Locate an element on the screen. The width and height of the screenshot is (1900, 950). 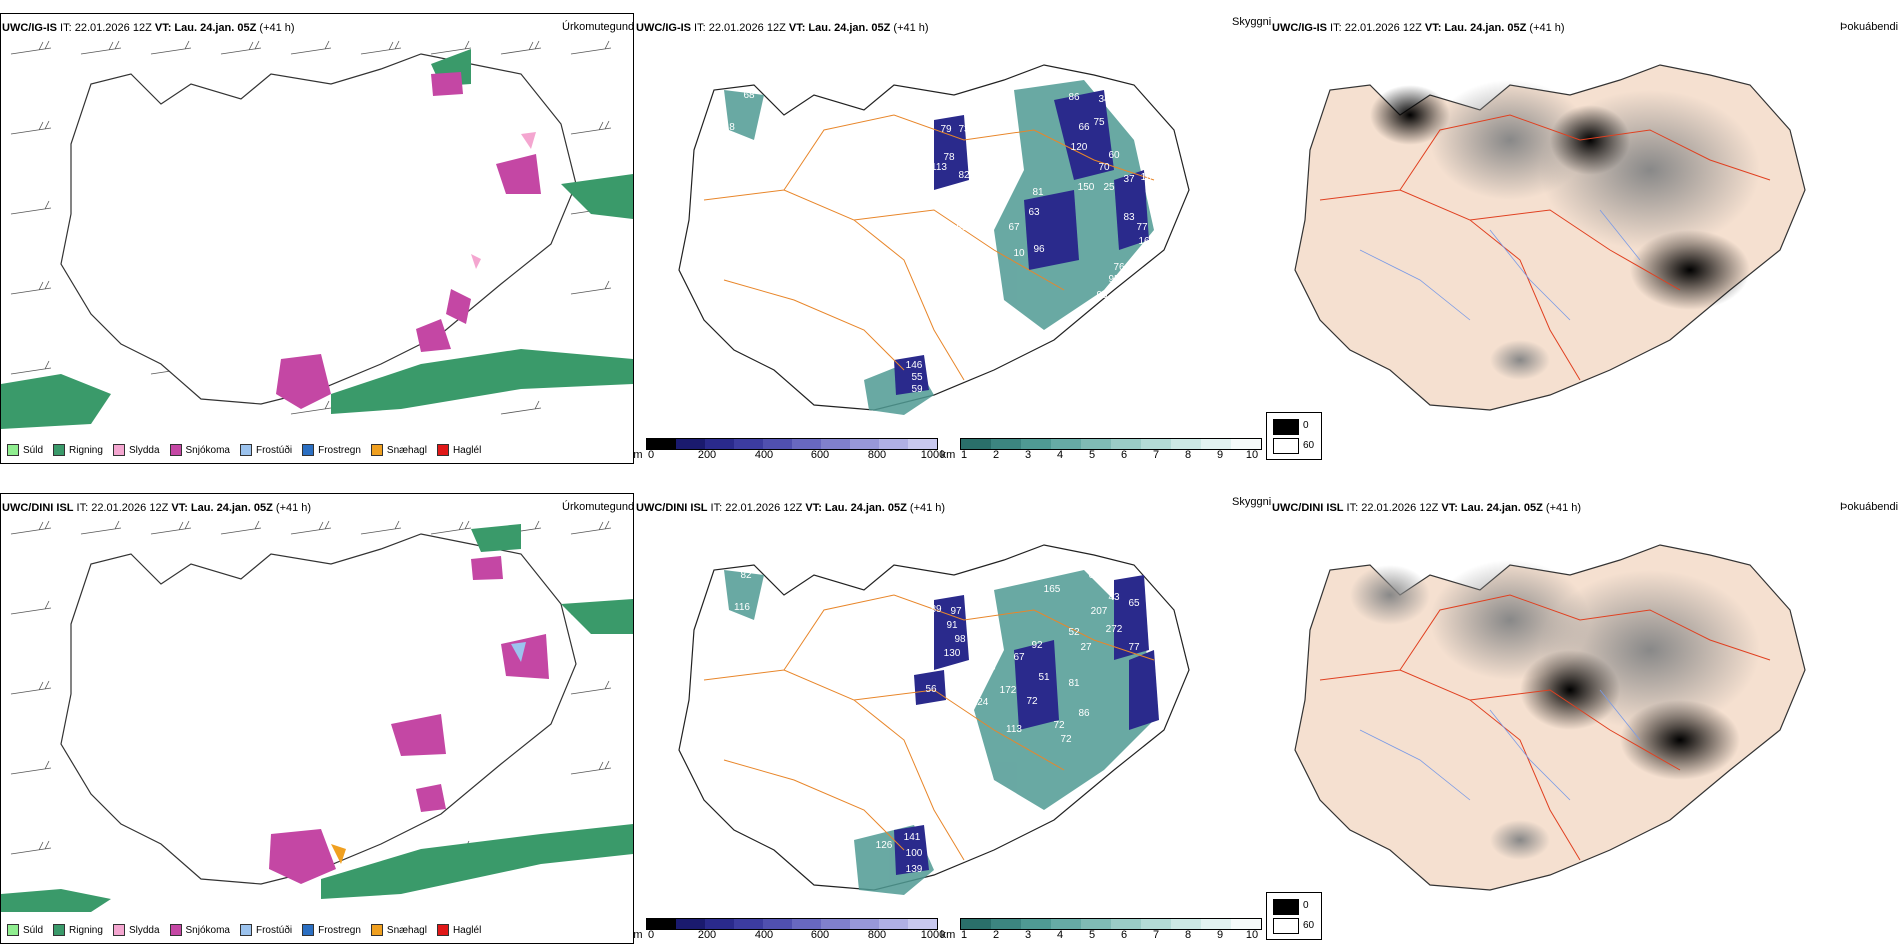
fog-map-panel is located at coordinates (1585, 230).